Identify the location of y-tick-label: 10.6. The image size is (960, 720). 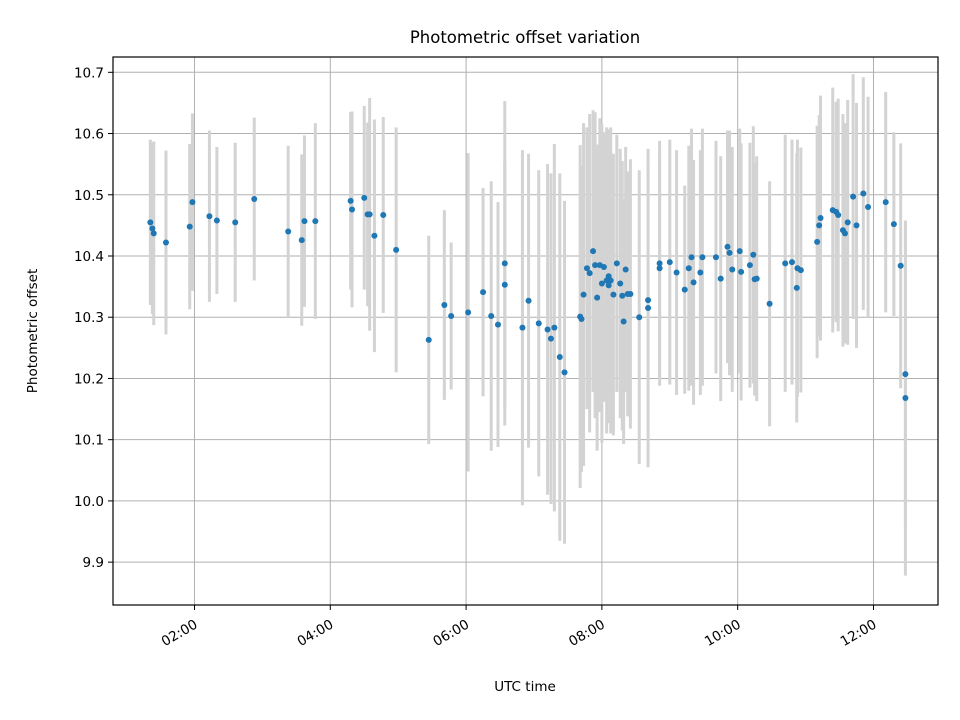
(89, 135).